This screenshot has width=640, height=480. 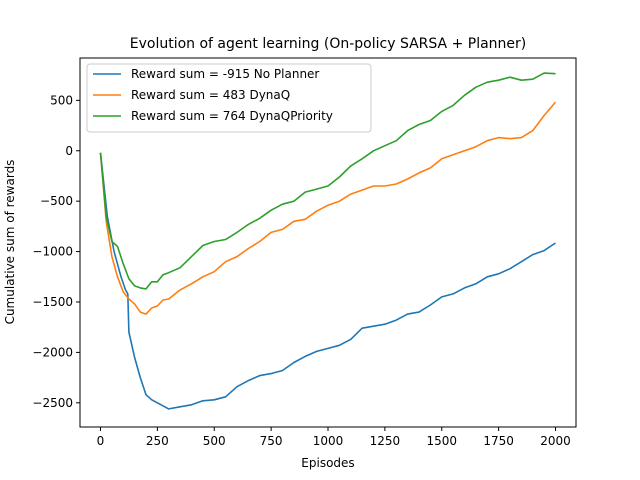 What do you see at coordinates (52, 302) in the screenshot?
I see `y-tick-label: −1500` at bounding box center [52, 302].